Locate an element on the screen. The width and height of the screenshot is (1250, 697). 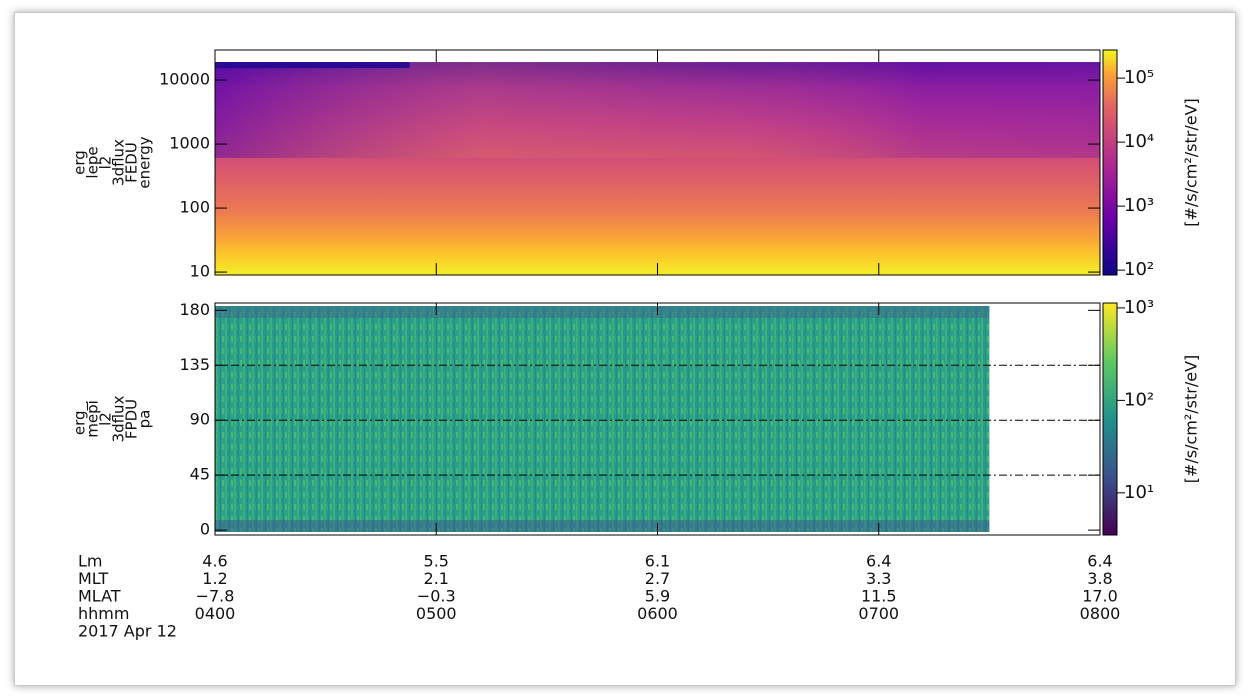
ephemeris-value: −0.3 is located at coordinates (436, 596).